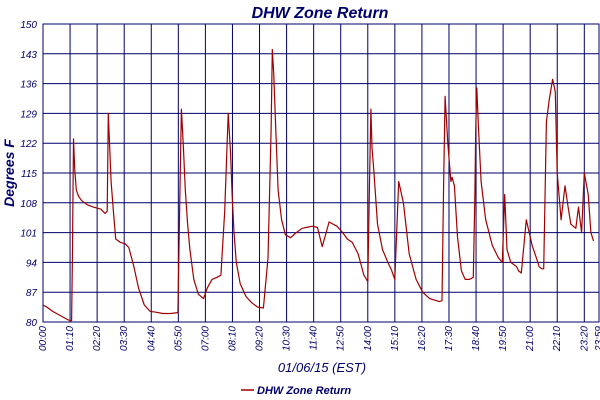 This screenshot has width=600, height=400. I want to click on y-tick-label: 87, so click(32, 293).